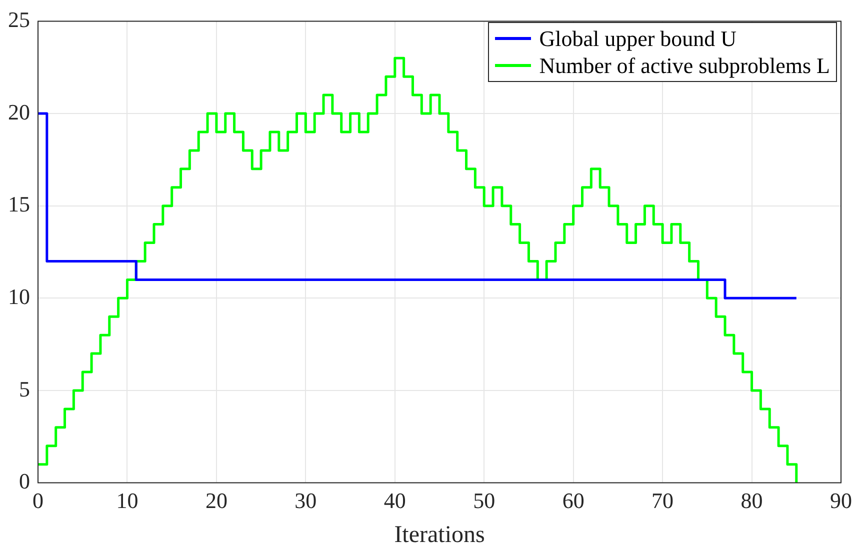  What do you see at coordinates (684, 65) in the screenshot?
I see `legend-label: Number of active subproblems L` at bounding box center [684, 65].